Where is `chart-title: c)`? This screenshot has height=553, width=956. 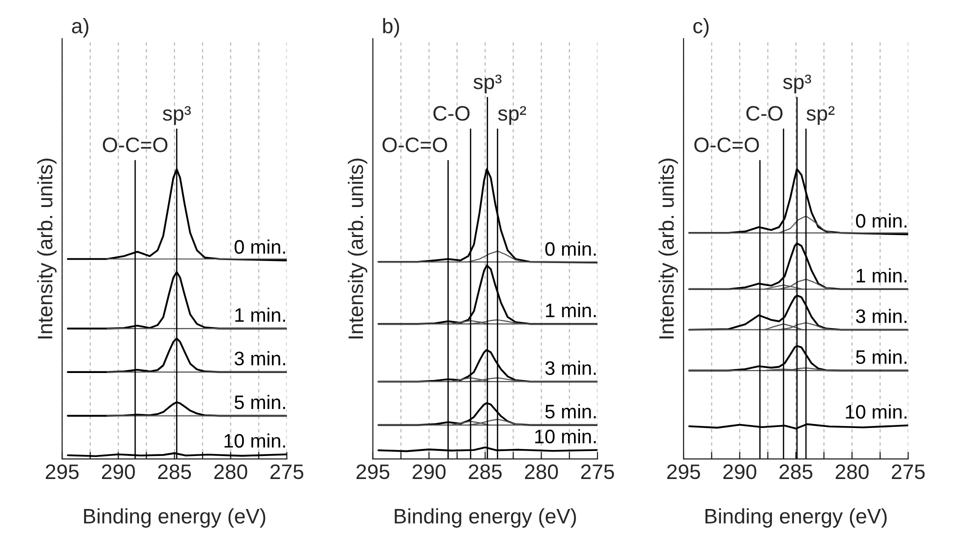
chart-title: c) is located at coordinates (701, 28).